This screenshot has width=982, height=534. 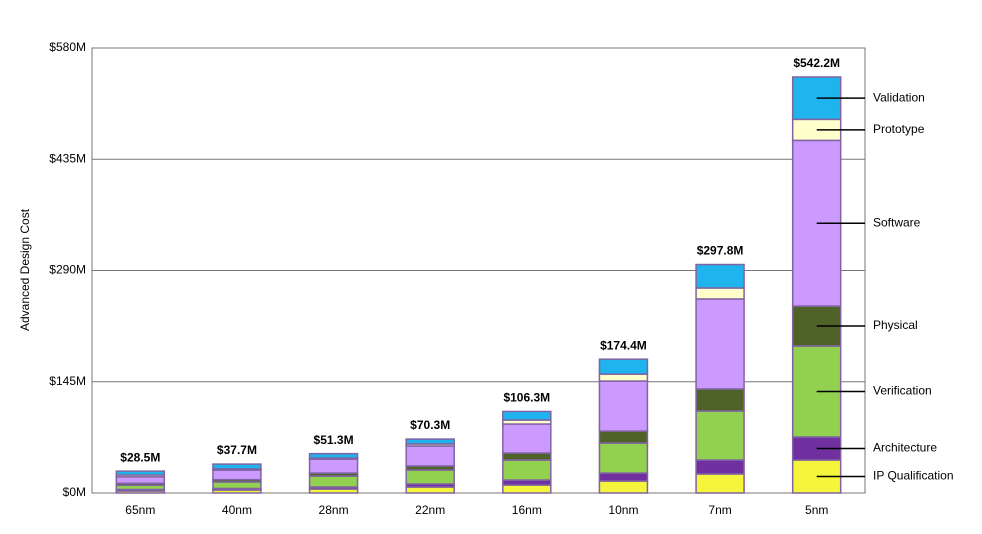 What do you see at coordinates (140, 457) in the screenshot?
I see `total-label: $28.5M` at bounding box center [140, 457].